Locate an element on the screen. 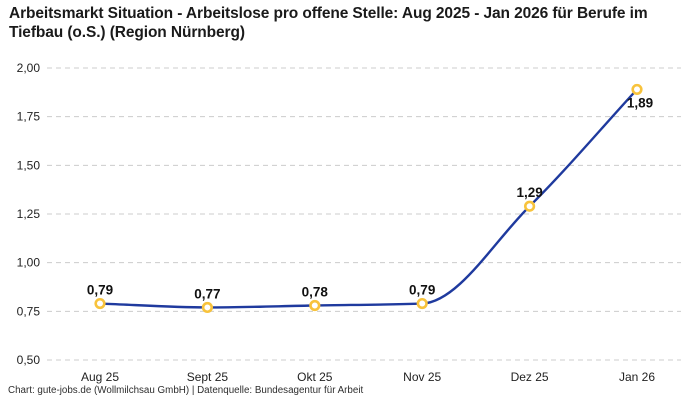 This screenshot has width=700, height=400. y-tick-label: 1,75 is located at coordinates (29, 117).